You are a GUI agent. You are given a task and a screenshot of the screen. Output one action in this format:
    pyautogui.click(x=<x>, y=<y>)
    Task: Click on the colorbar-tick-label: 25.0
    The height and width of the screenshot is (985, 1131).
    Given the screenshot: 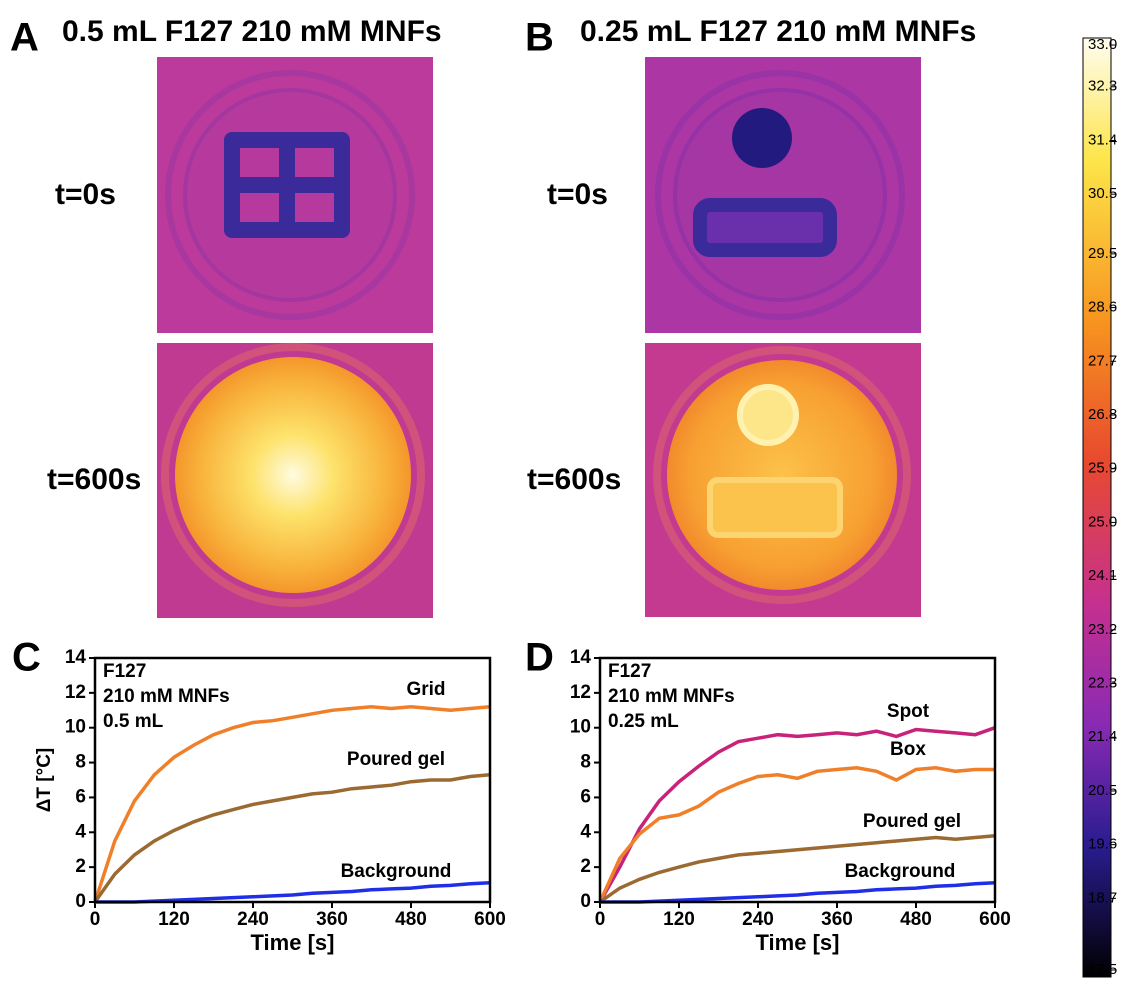 What is the action you would take?
    pyautogui.click(x=1102, y=521)
    